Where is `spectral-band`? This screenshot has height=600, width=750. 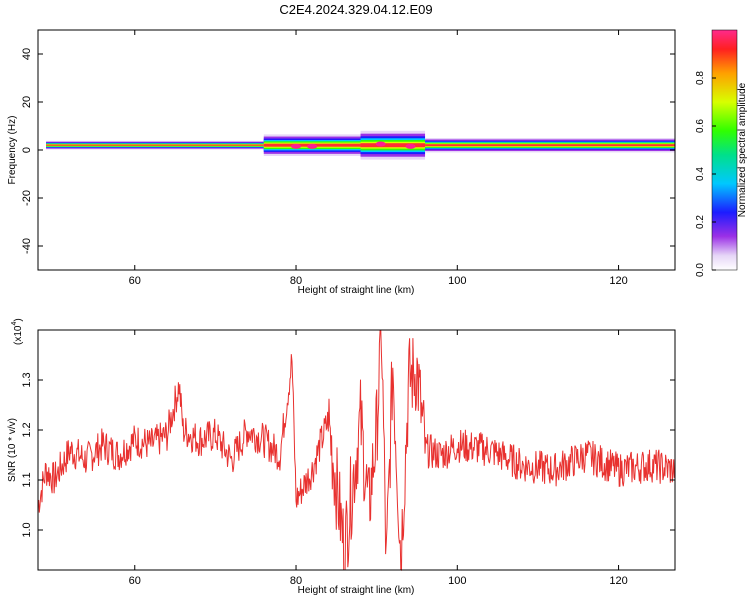
spectral-band is located at coordinates (360, 145).